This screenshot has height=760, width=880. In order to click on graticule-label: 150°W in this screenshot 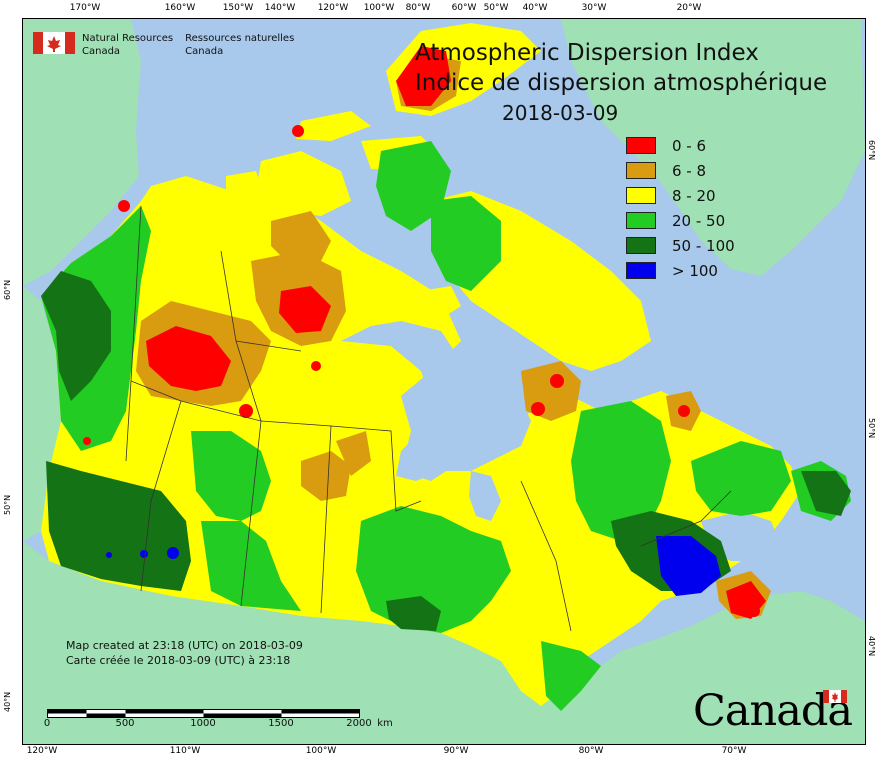, I will do `click(238, 8)`.